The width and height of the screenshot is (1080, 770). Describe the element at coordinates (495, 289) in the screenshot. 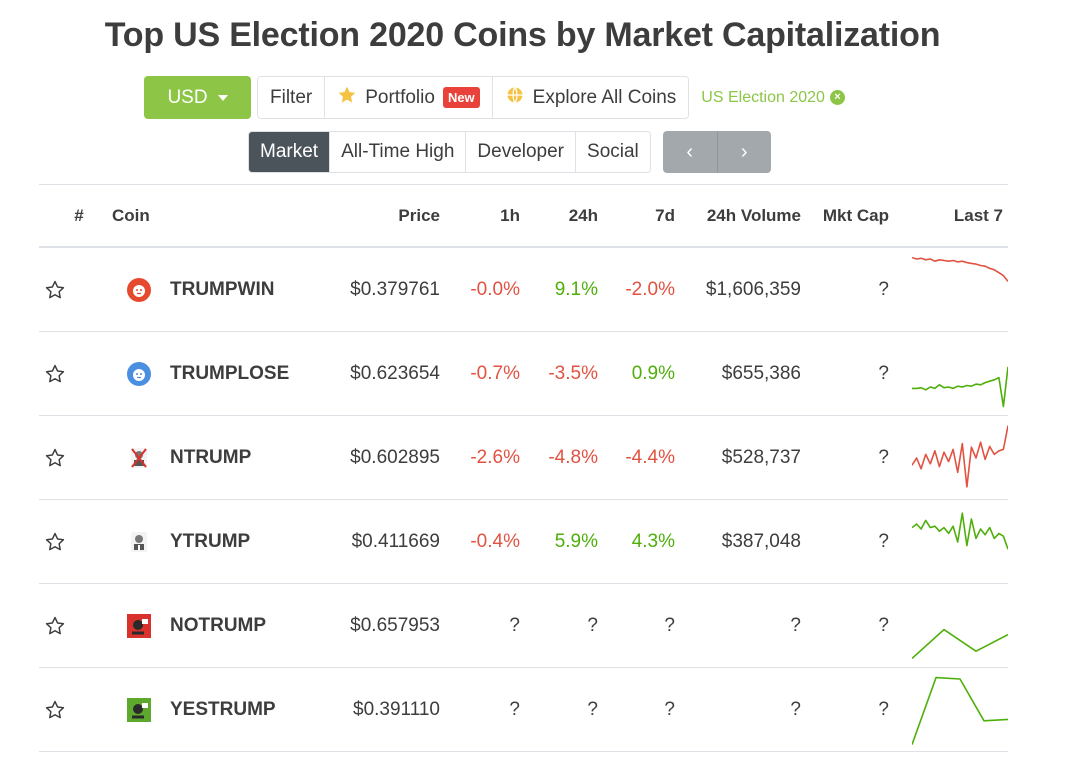

I see `change-1h: -0.0%` at that location.